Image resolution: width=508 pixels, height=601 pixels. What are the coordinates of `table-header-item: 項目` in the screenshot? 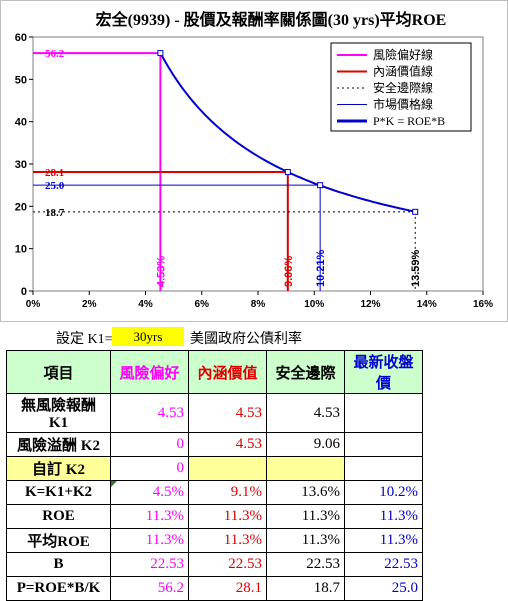 It's located at (58, 372).